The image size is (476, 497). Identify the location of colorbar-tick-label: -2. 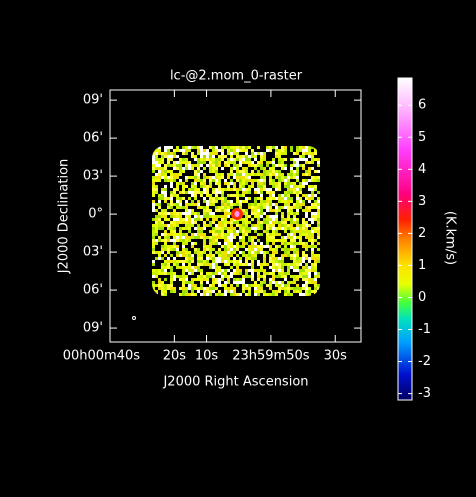
(424, 361).